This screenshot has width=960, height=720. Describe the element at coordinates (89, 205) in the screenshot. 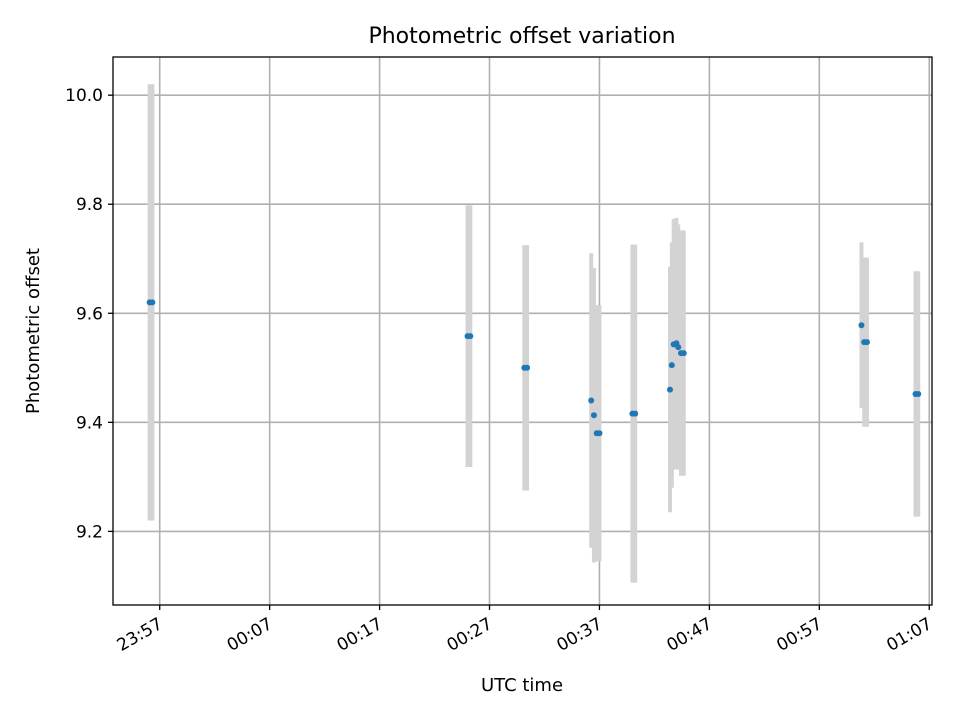

I see `y-tick-label: 9.8` at that location.